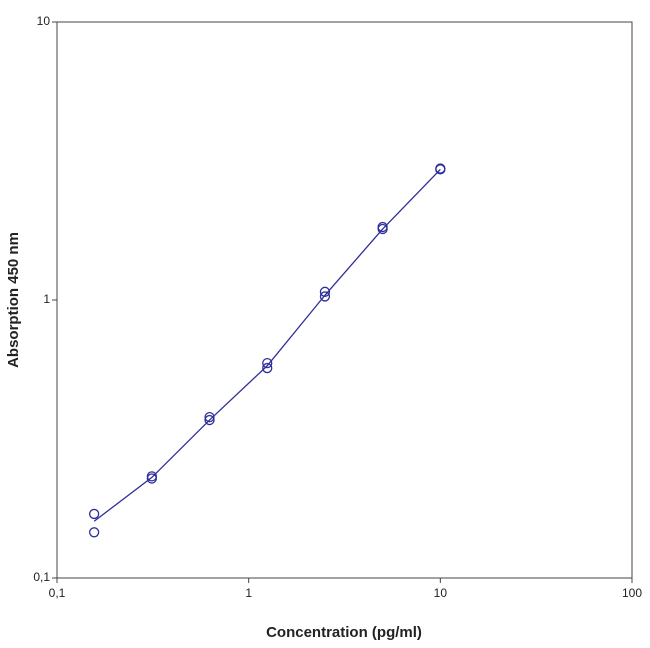  Describe the element at coordinates (44, 21) in the screenshot. I see `y-tick-label: 10` at that location.